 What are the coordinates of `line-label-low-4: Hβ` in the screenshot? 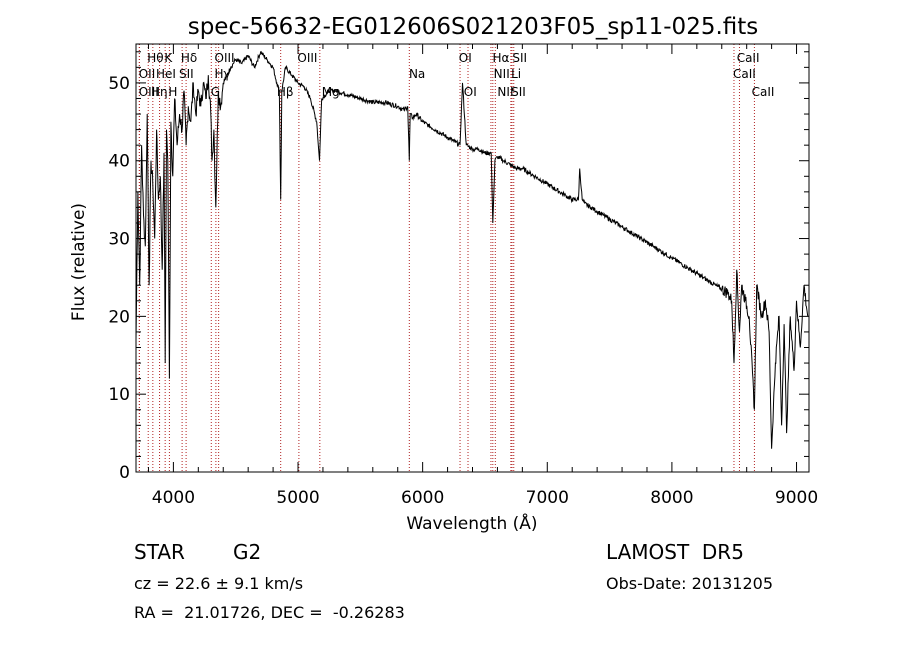 It's located at (285, 92).